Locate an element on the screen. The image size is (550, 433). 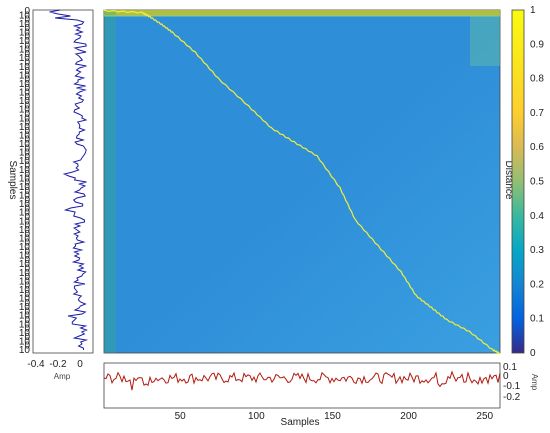
left-ytick-39: 10 is located at coordinates (25, 178).